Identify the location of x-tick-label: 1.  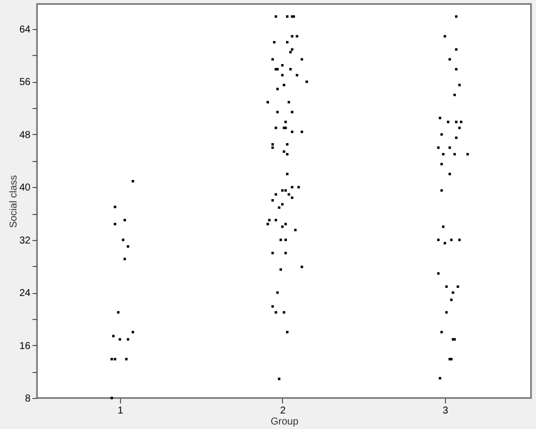
(121, 411).